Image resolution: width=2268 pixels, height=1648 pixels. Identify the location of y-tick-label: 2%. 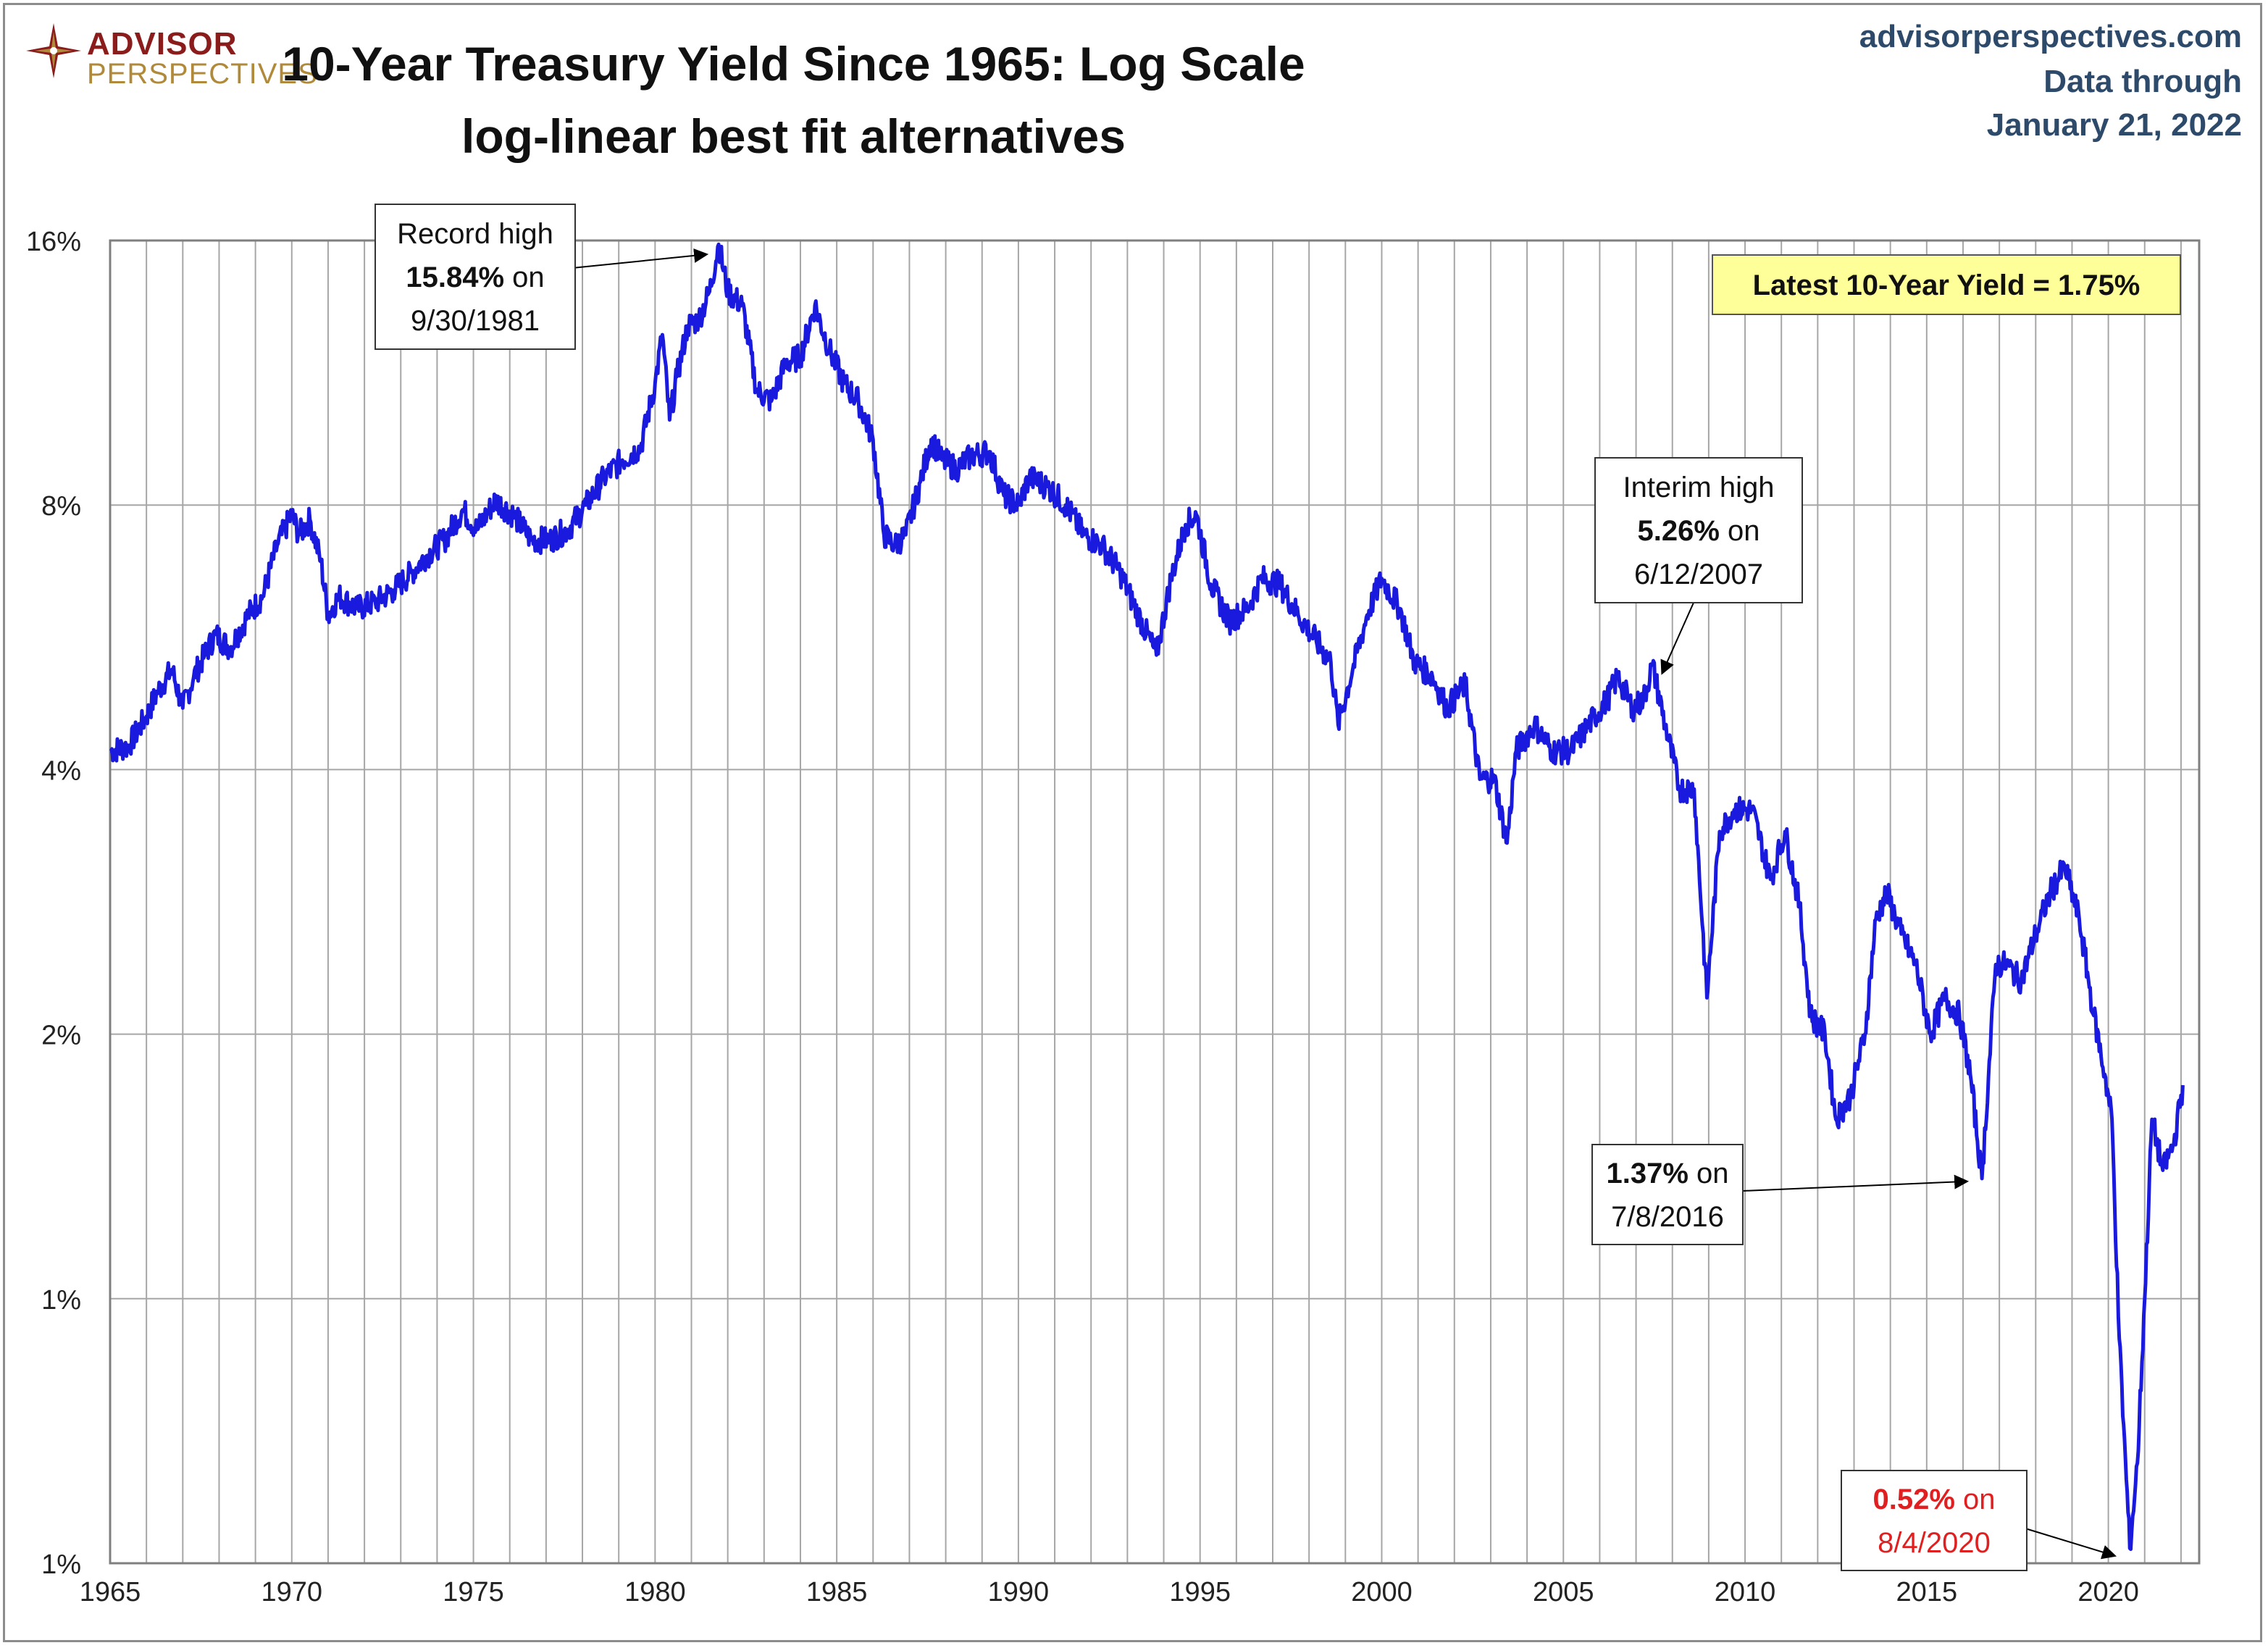
(61, 1036).